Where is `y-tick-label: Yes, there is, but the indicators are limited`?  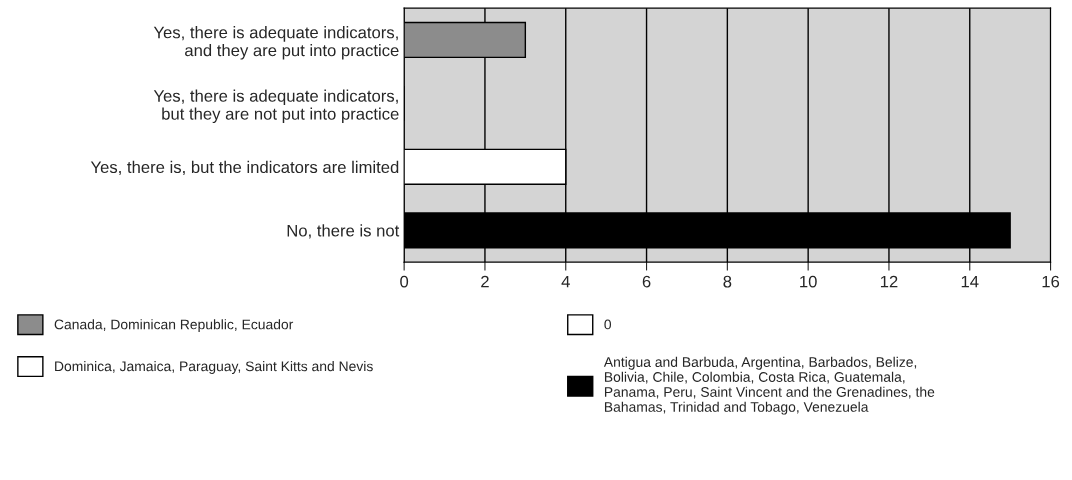
y-tick-label: Yes, there is, but the indicators are limited is located at coordinates (244, 168).